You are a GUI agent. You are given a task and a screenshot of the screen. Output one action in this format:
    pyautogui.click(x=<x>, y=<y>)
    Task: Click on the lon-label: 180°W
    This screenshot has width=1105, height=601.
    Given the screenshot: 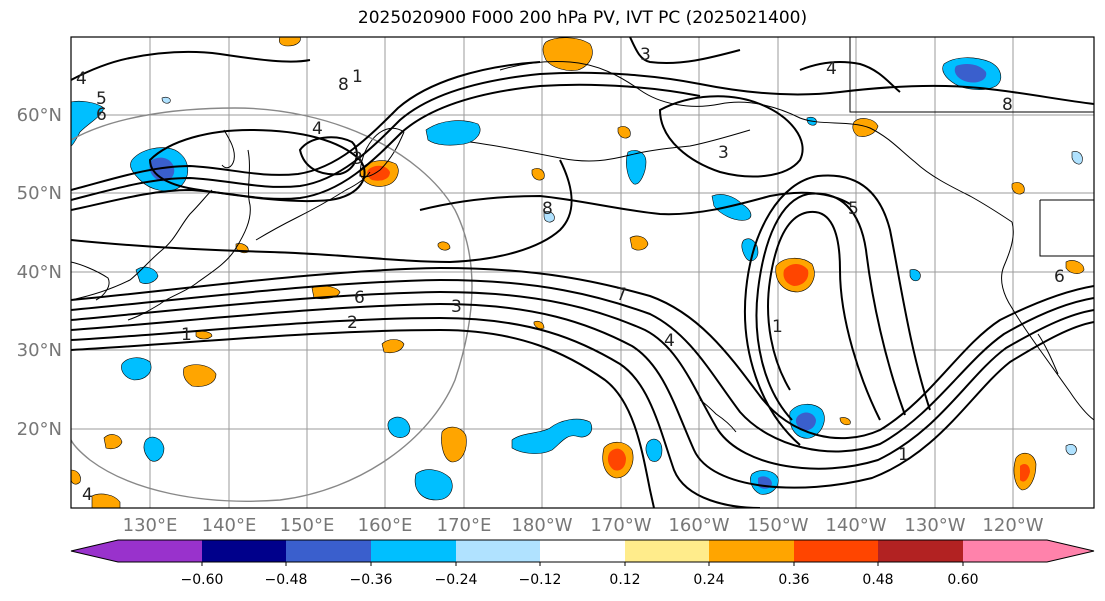 What is the action you would take?
    pyautogui.click(x=541, y=525)
    